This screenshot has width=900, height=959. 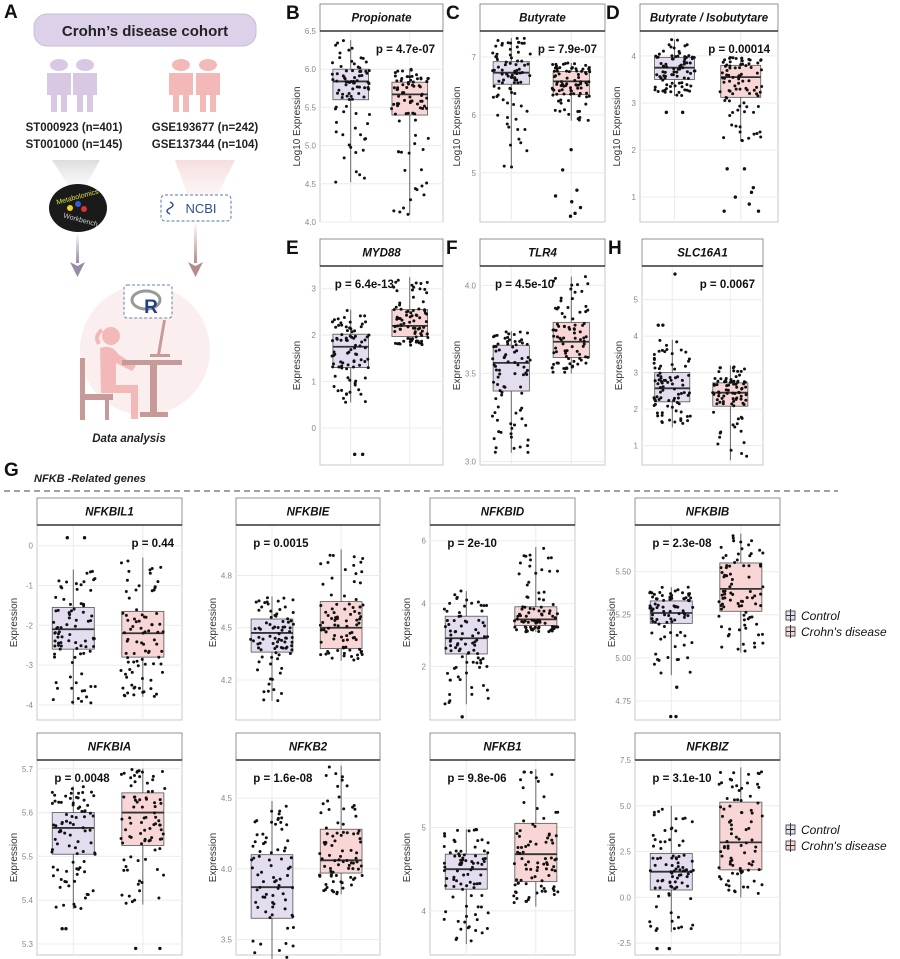 What do you see at coordinates (836, 838) in the screenshot?
I see `legend-bottom: Control Crohn's disease` at bounding box center [836, 838].